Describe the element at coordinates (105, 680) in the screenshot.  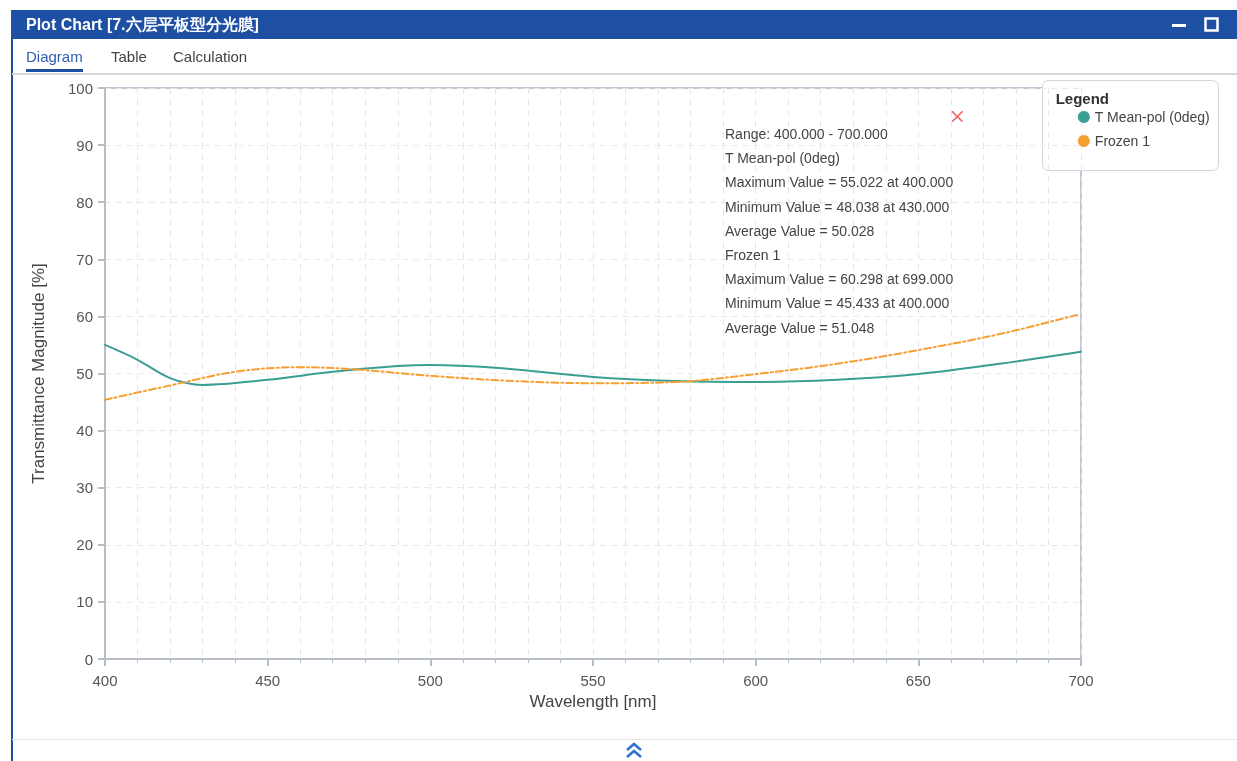
I see `x-tick-label: 400` at that location.